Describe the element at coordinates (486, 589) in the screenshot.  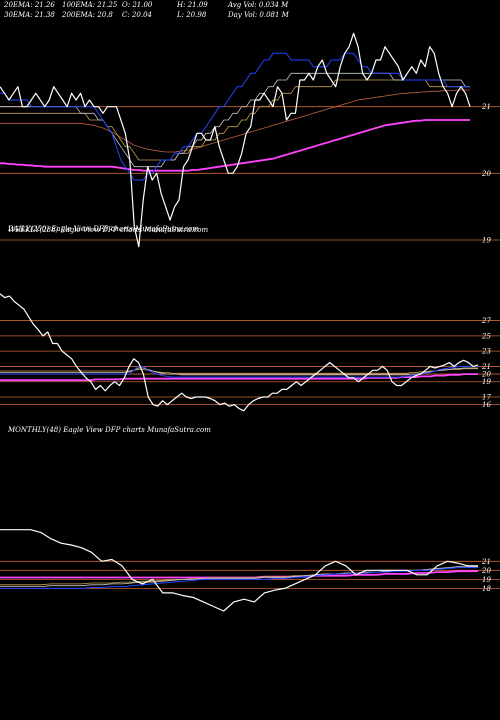
I see `monthly-y-tick-label: 18` at that location.